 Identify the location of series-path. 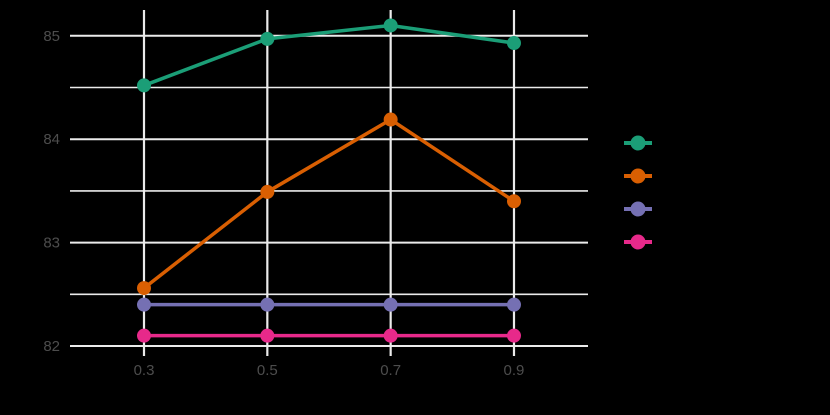
(329, 55).